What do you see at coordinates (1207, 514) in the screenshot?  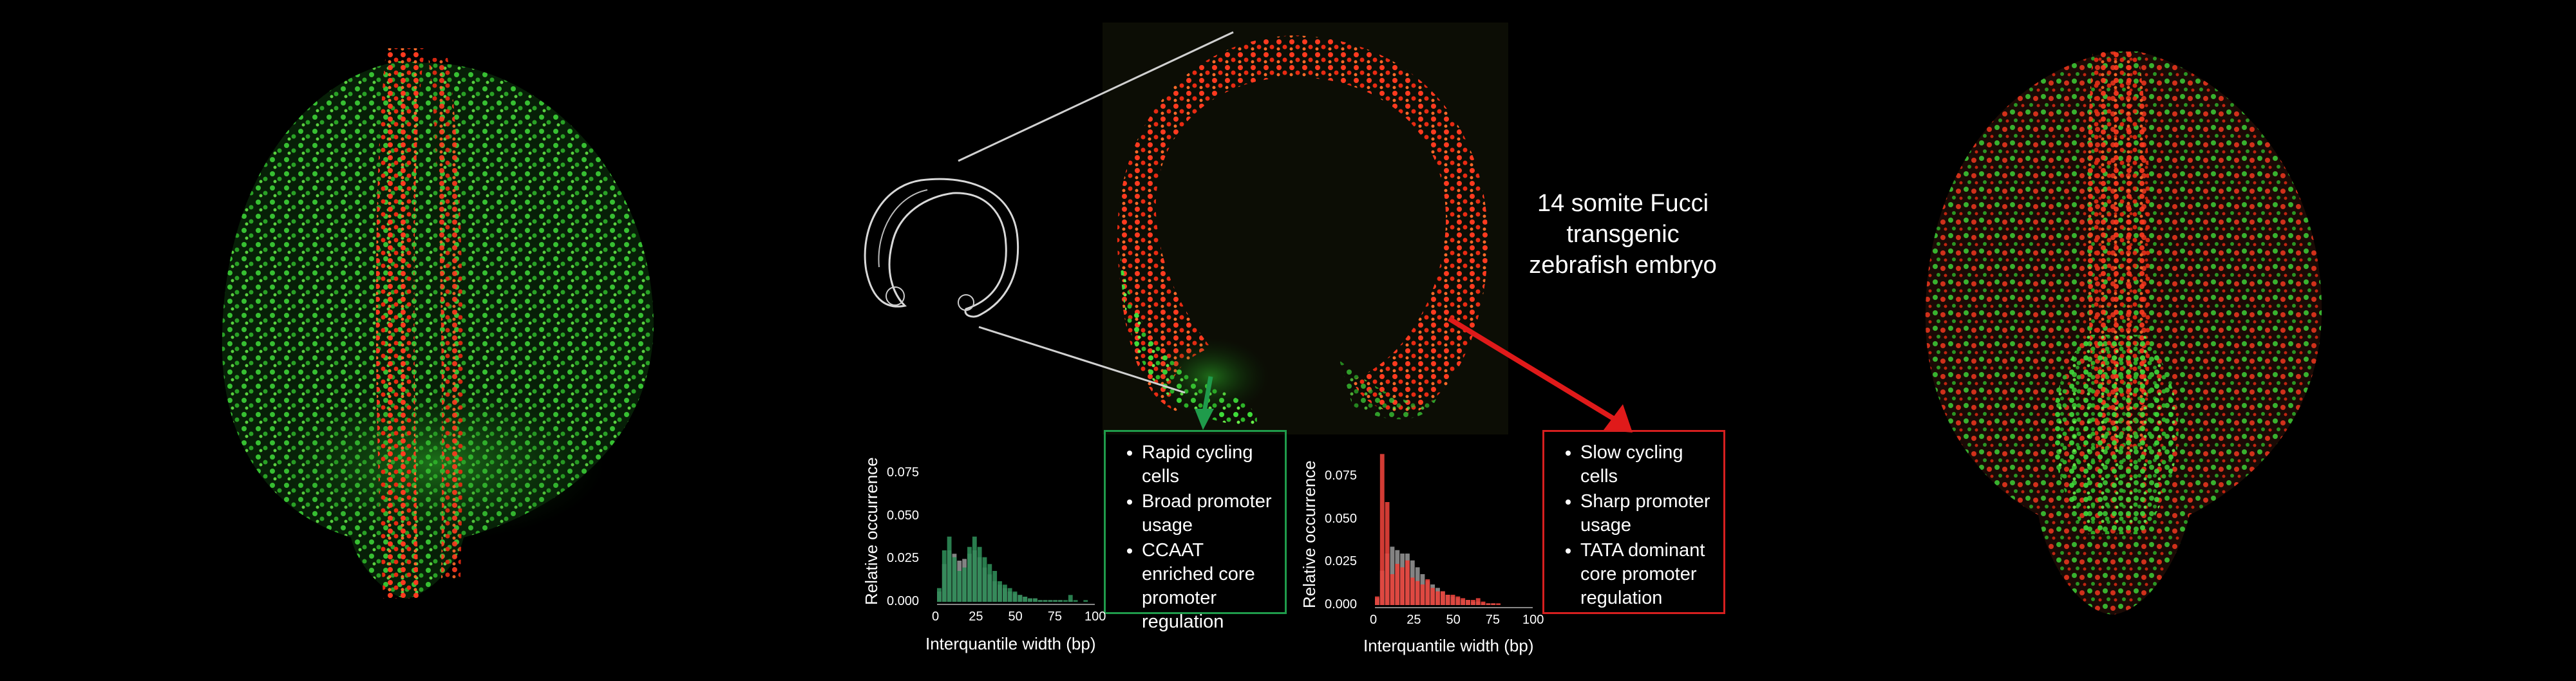 I see `box-item: Broad promoter usage` at bounding box center [1207, 514].